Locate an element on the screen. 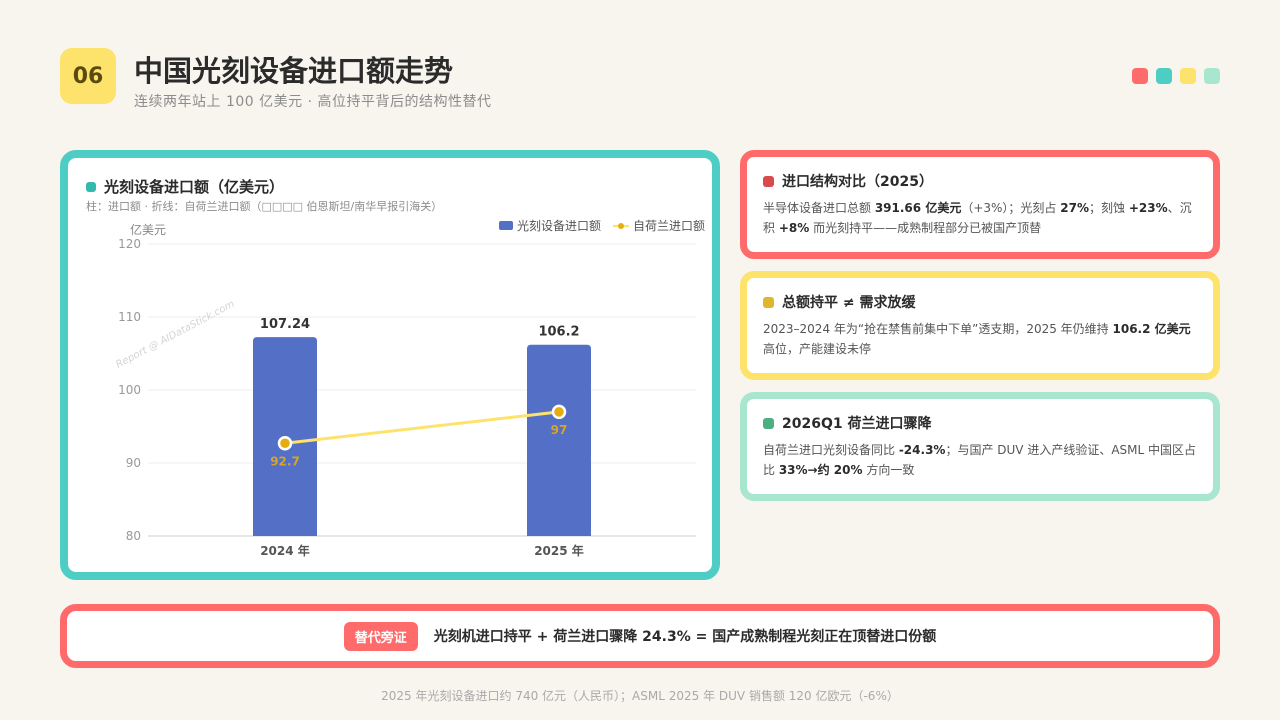  y-tick-label: 110 is located at coordinates (129, 317).